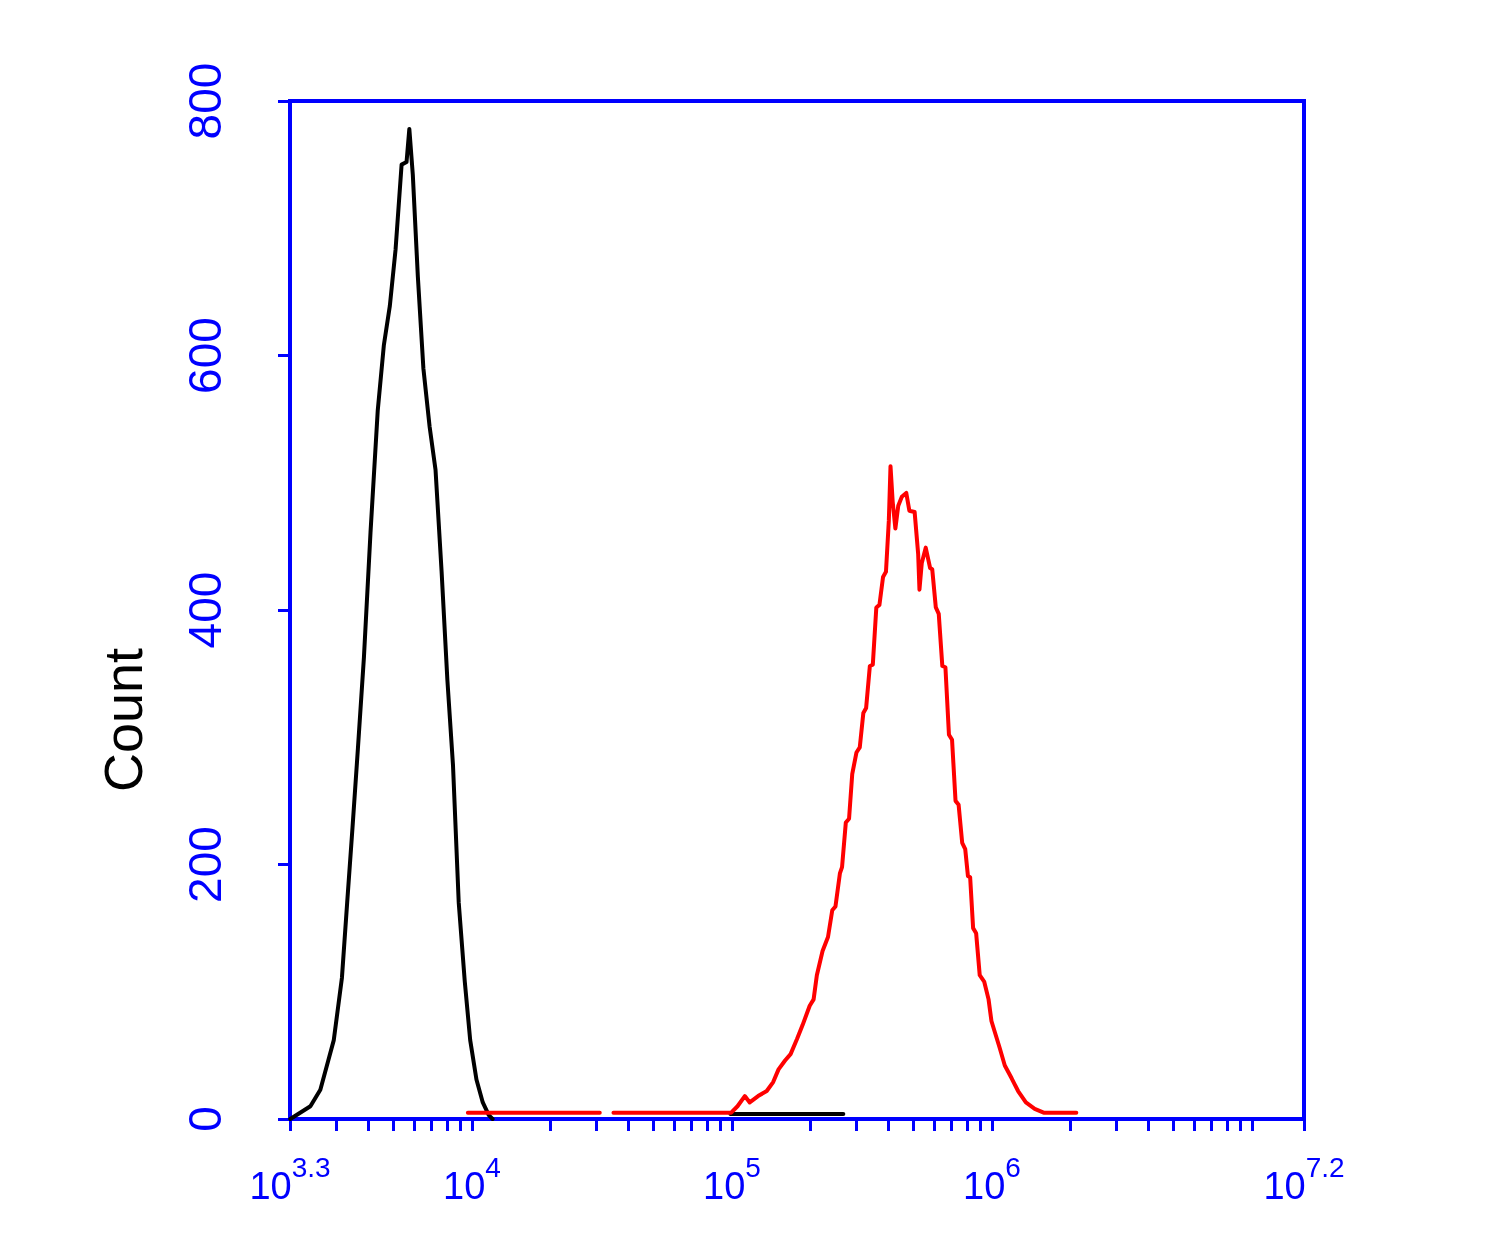 This screenshot has width=1502, height=1246. Describe the element at coordinates (205, 864) in the screenshot. I see `y-tick-label: 200` at that location.